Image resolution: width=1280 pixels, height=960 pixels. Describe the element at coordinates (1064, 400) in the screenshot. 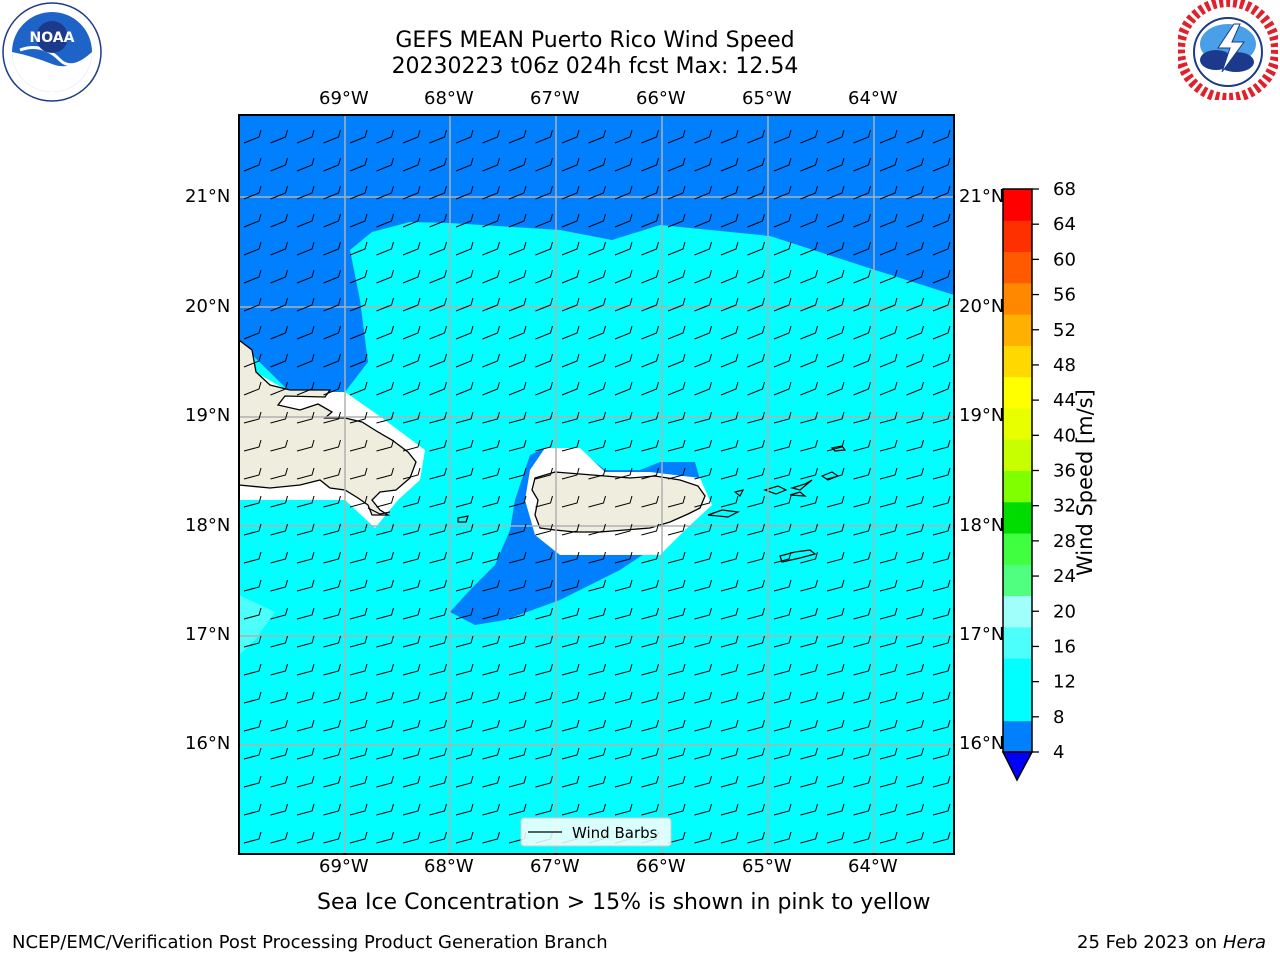

I see `colorbar-tick-label: 44` at that location.